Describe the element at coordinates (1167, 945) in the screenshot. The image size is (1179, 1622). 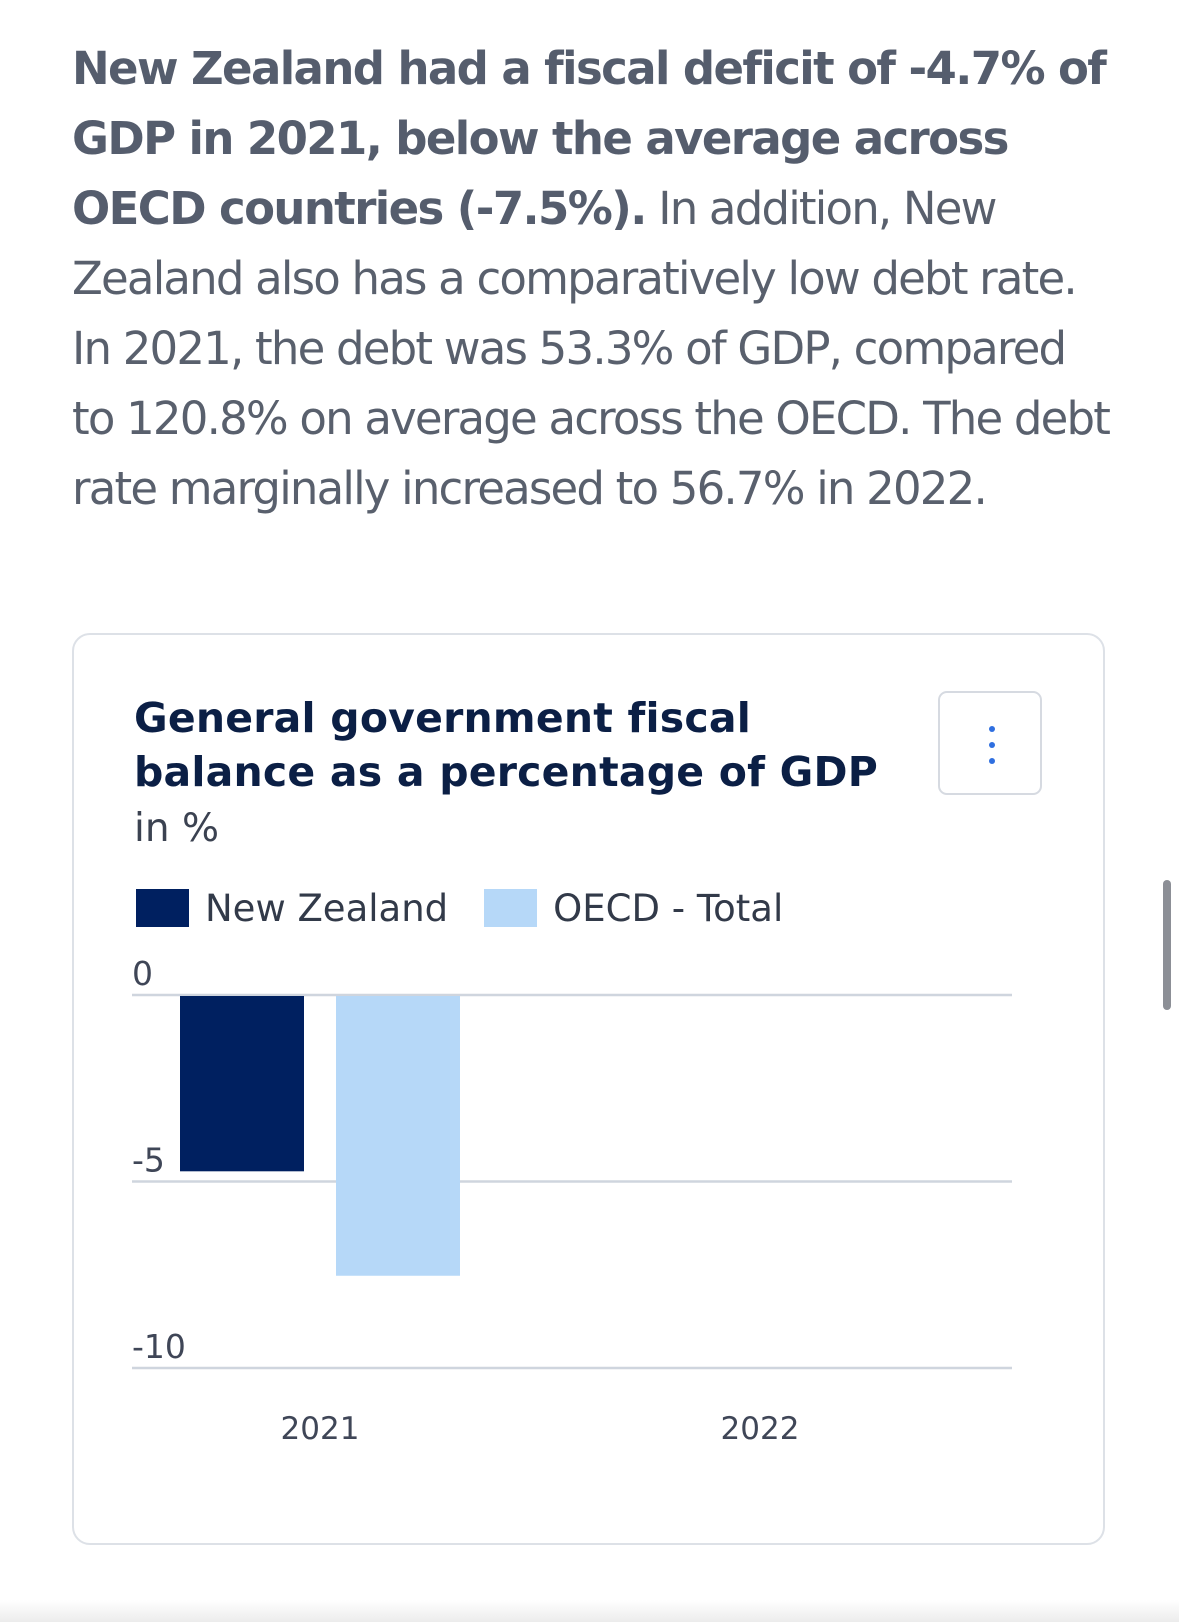
I see `page-scrollbar` at that location.